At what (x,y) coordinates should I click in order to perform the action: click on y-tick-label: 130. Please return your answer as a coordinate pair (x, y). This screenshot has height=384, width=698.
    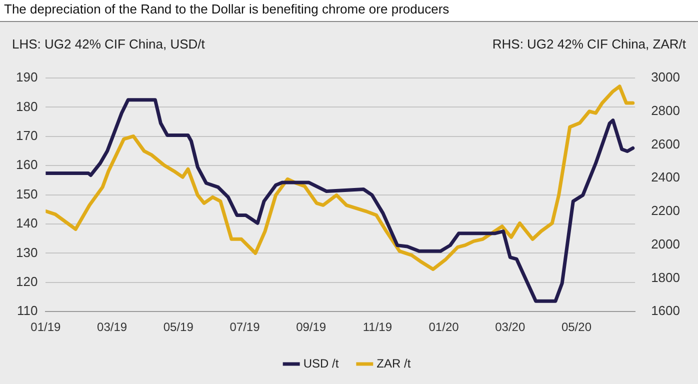
    Looking at the image, I should click on (27, 252).